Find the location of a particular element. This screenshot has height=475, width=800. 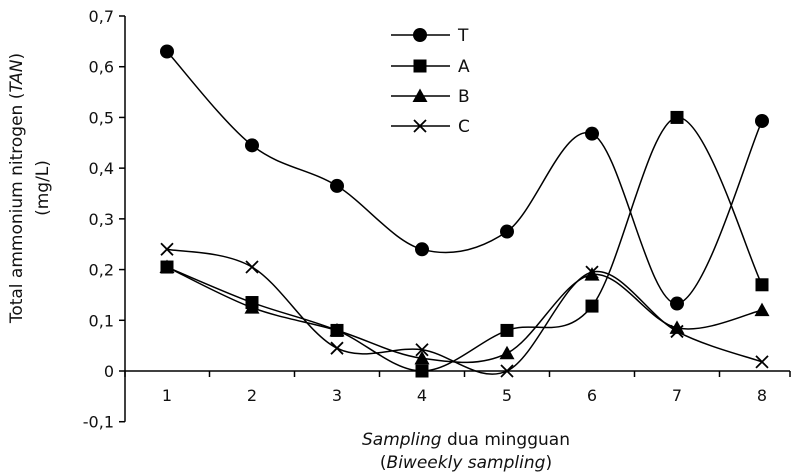

x-axis-title-rest: dua mingguan is located at coordinates (506, 440).